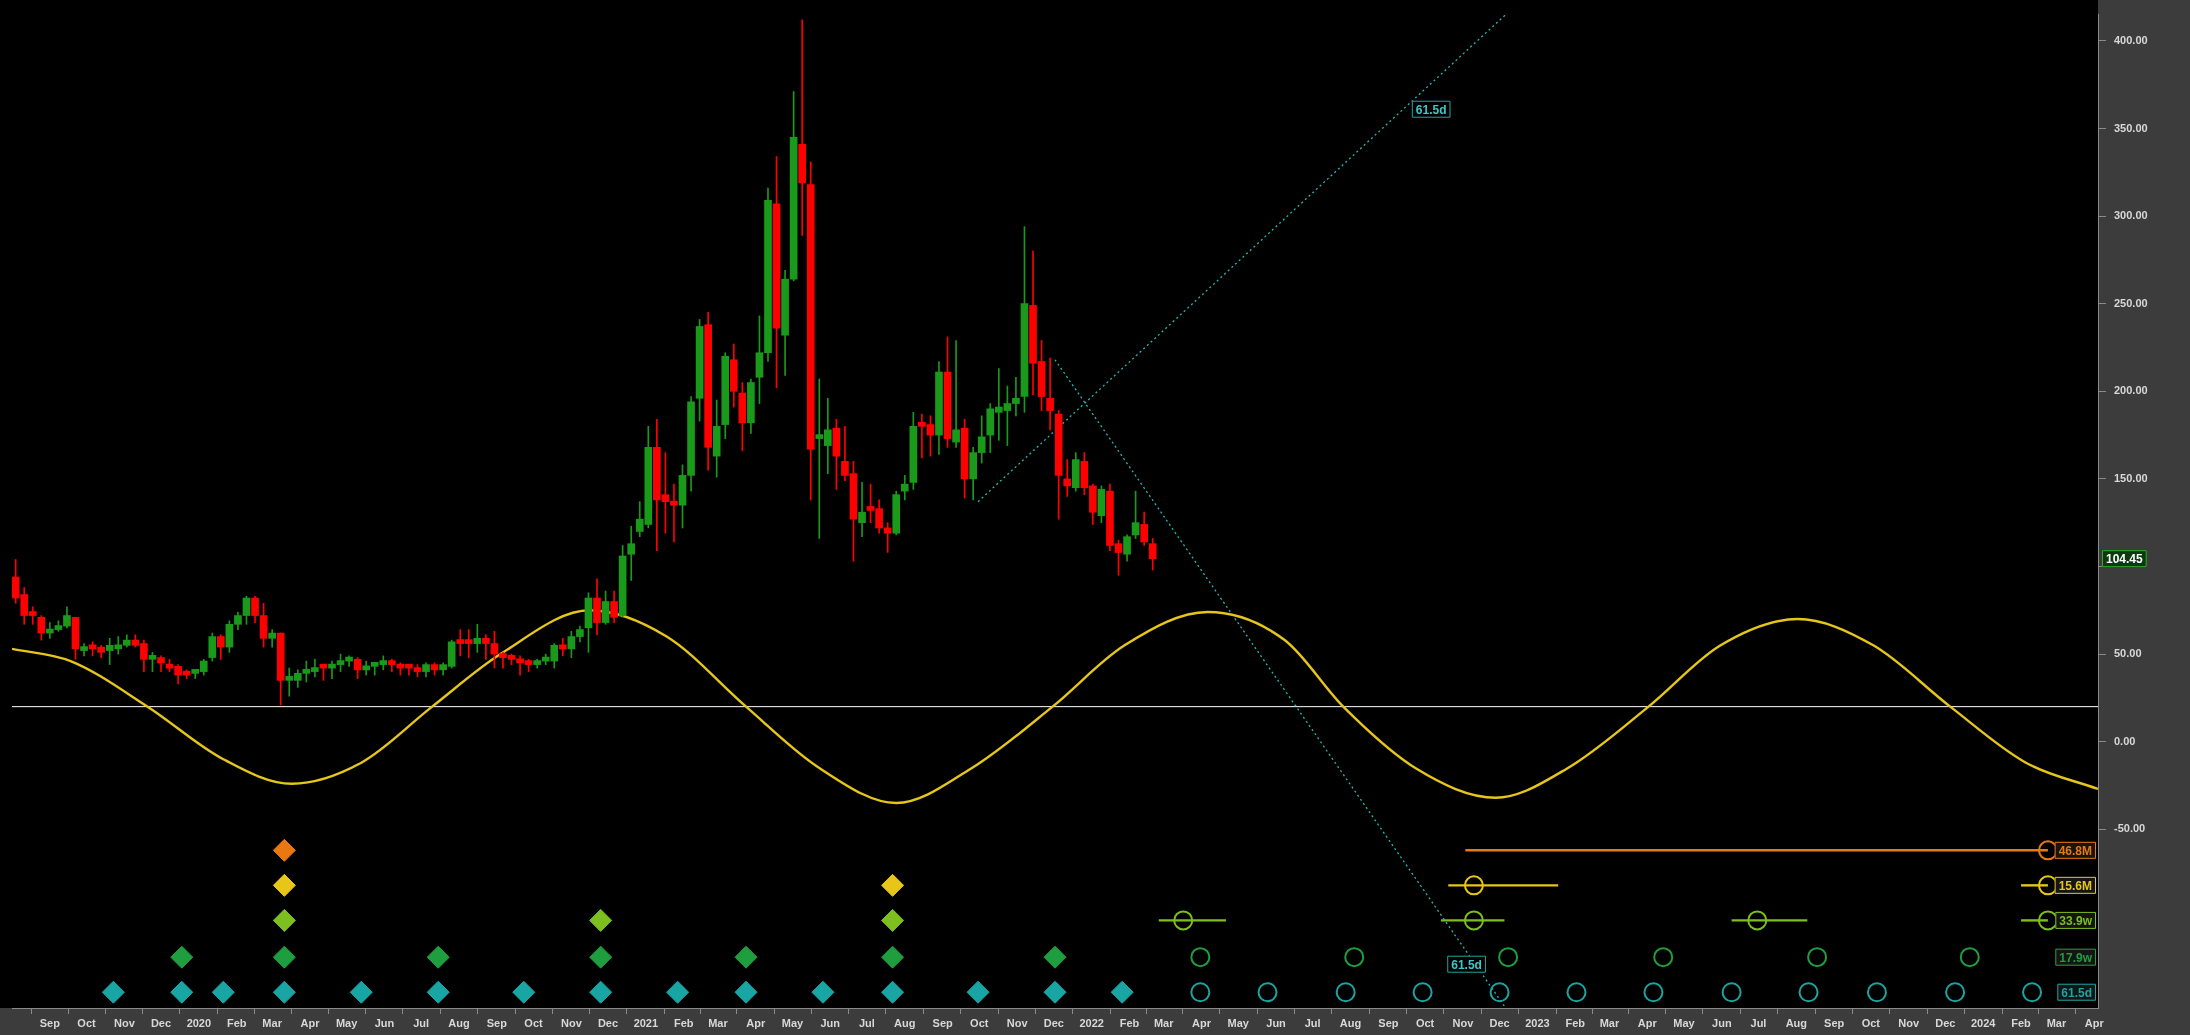 The height and width of the screenshot is (1035, 2190). Describe the element at coordinates (2131, 302) in the screenshot. I see `y-tick-label: 250.00` at that location.